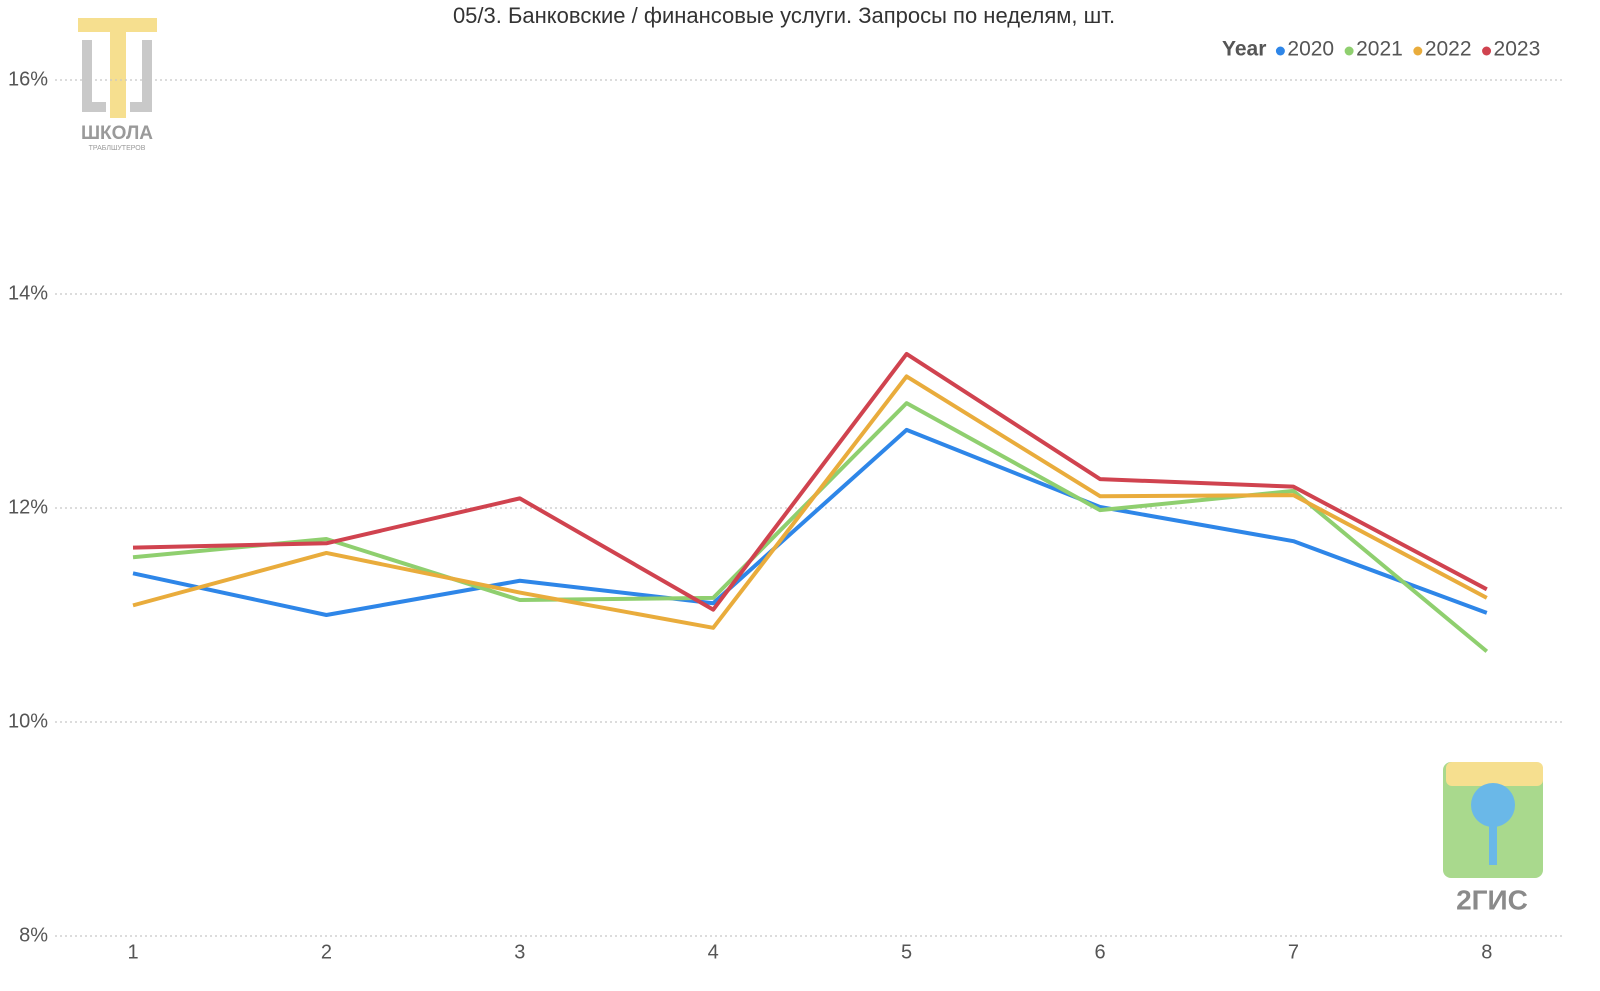  I want to click on school-logo-text: ШКОЛА, so click(117, 133).